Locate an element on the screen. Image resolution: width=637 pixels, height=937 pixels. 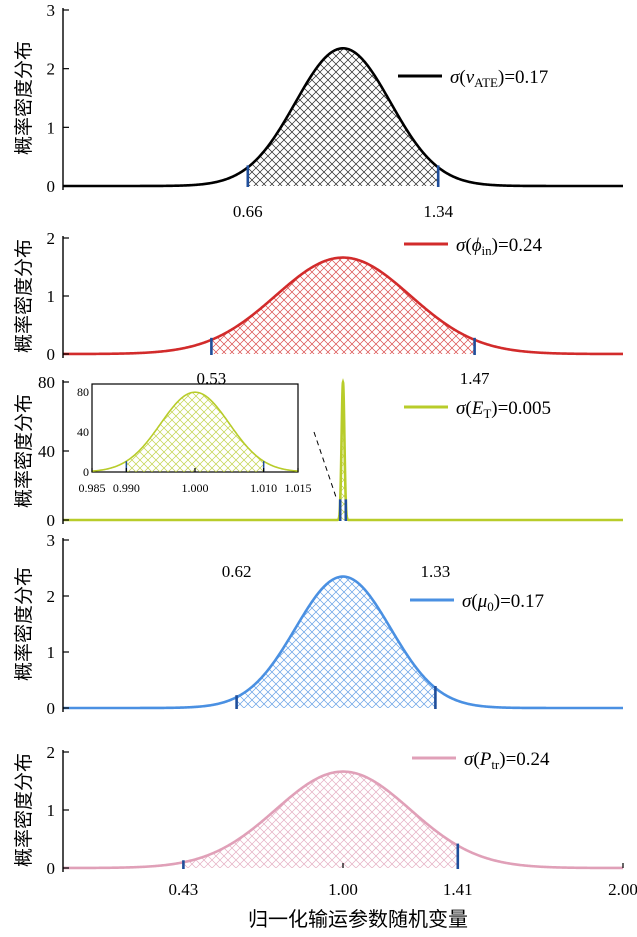
y-axis-label-mu_0: 概率密度分布 is located at coordinates (24, 624).